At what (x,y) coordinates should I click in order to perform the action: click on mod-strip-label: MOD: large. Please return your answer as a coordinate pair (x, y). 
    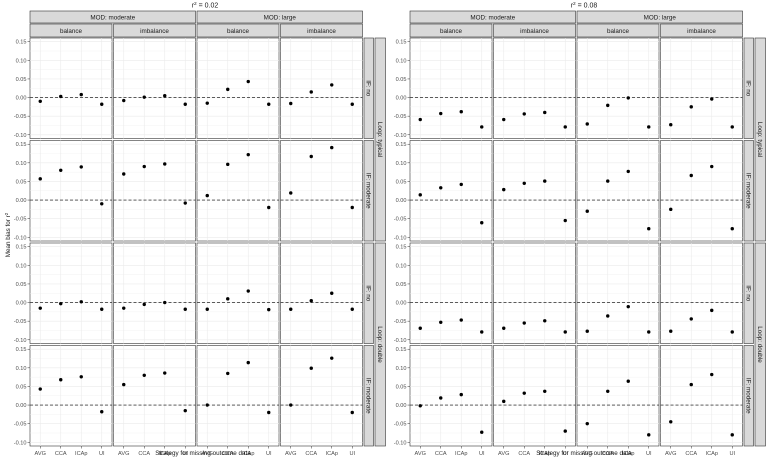
    Looking at the image, I should click on (280, 17).